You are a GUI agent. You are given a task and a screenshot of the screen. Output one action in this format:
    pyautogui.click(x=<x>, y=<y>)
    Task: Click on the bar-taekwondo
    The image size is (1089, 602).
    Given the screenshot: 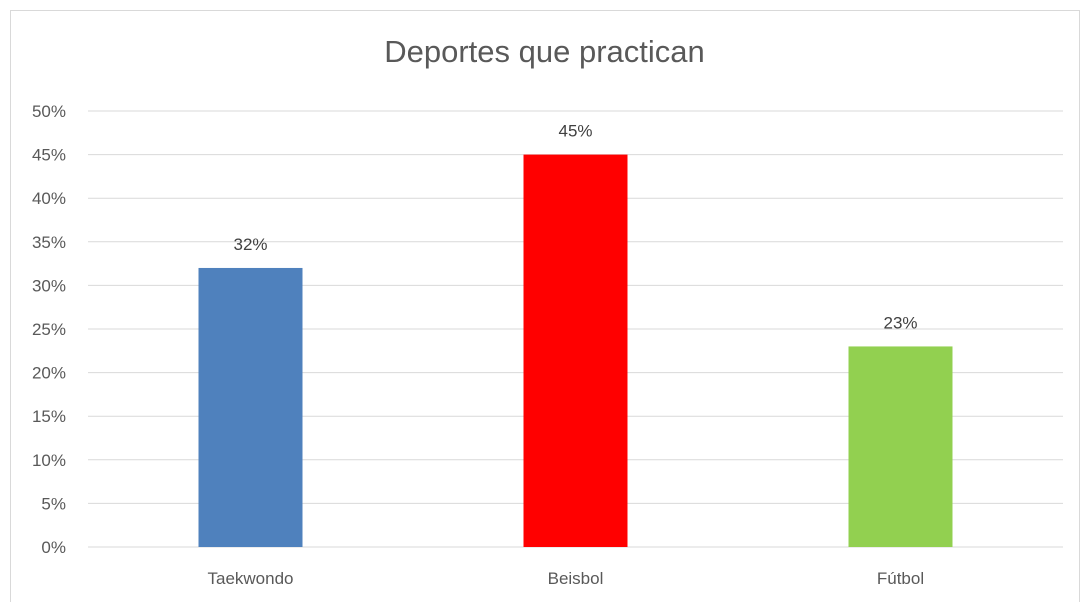 What is the action you would take?
    pyautogui.click(x=250, y=407)
    